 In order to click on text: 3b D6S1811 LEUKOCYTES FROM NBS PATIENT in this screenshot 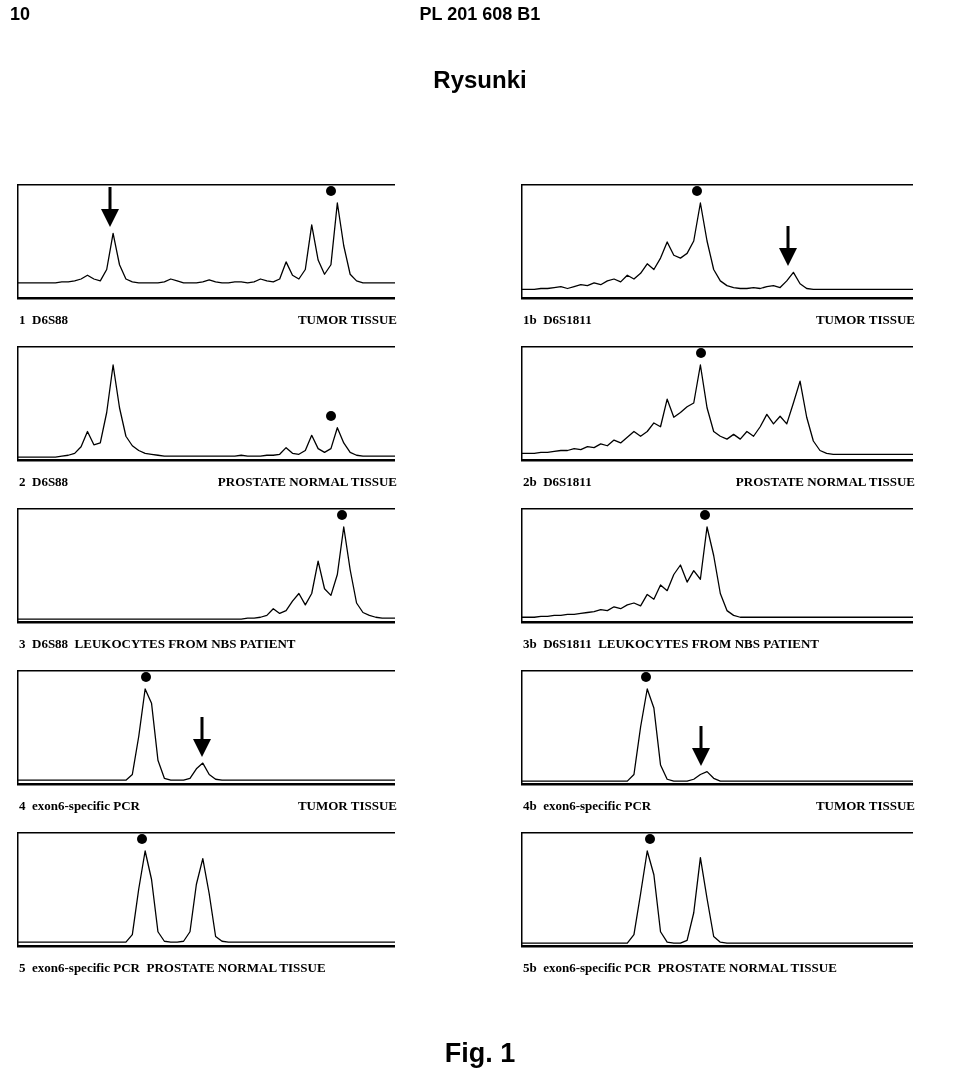, I will do `click(671, 644)`.